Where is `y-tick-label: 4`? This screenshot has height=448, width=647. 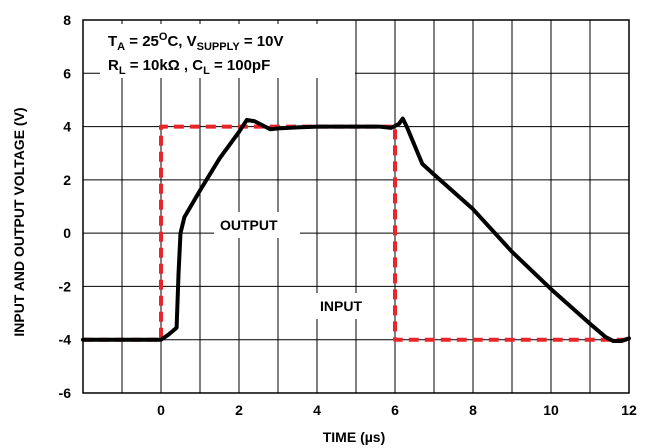 y-tick-label: 4 is located at coordinates (67, 127).